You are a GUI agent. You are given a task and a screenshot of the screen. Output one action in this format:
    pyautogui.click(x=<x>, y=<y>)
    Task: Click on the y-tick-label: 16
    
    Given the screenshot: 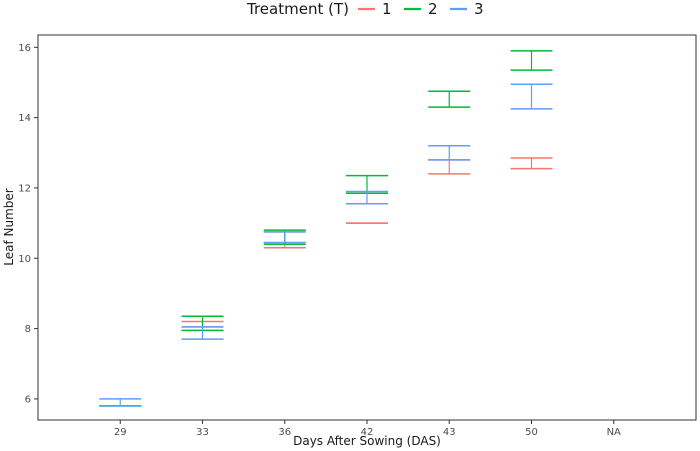 What is the action you would take?
    pyautogui.click(x=24, y=48)
    